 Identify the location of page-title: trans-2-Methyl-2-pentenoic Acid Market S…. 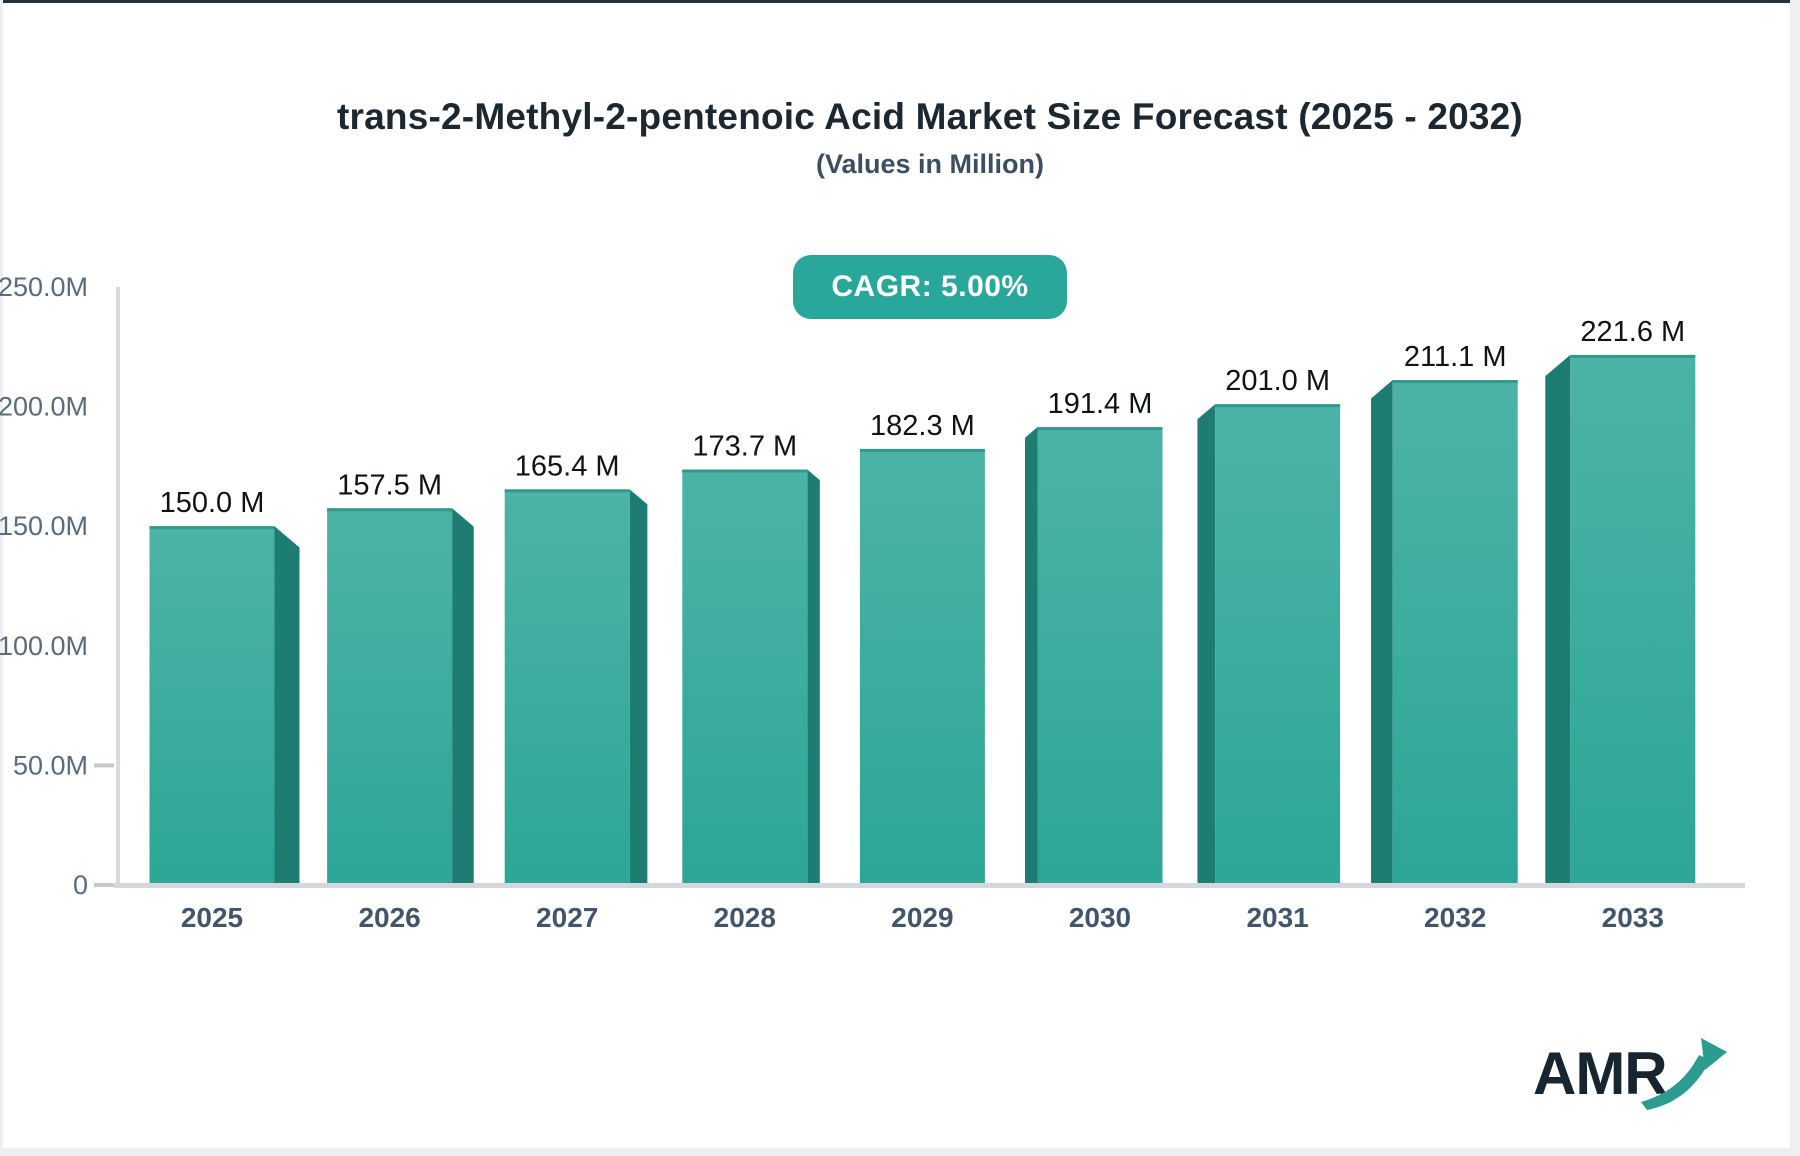
(930, 116).